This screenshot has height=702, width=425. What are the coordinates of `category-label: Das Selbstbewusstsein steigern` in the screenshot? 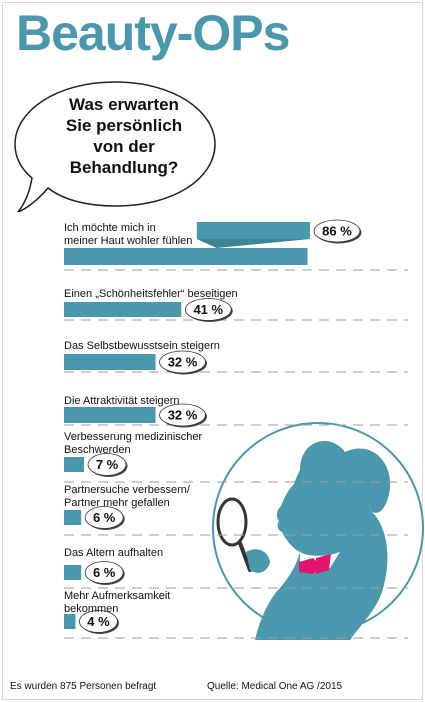 It's located at (142, 346).